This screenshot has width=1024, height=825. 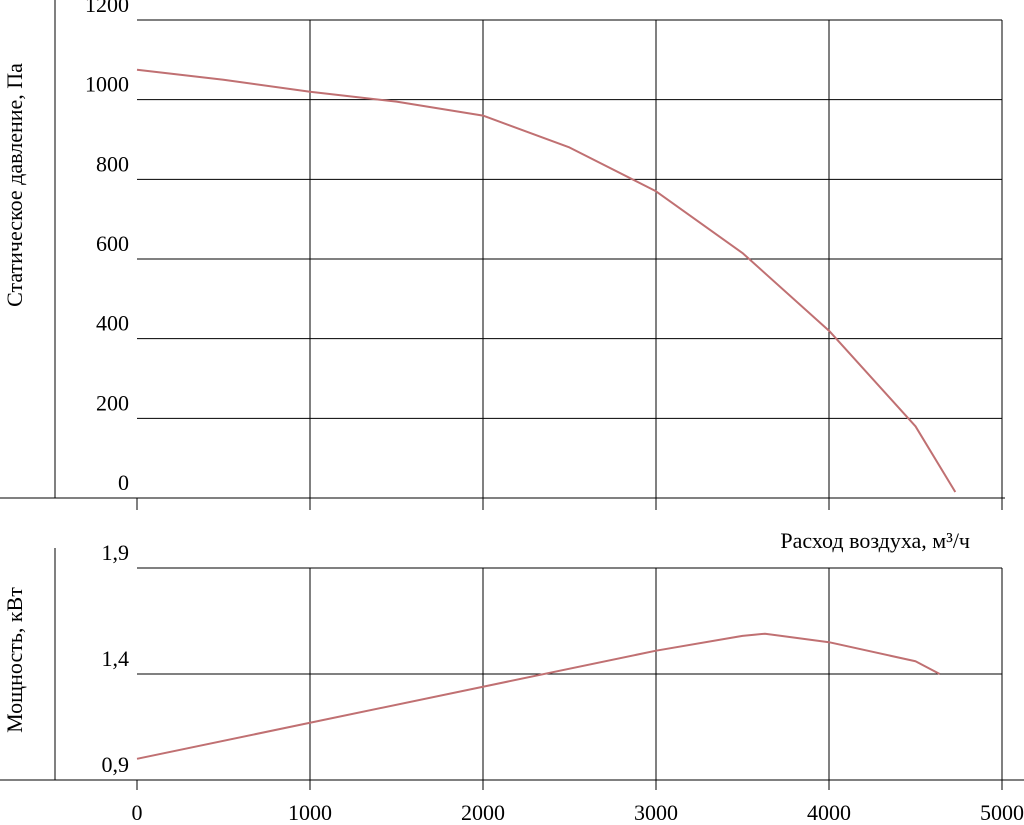 I want to click on y-tick-label: 800, so click(x=112, y=163).